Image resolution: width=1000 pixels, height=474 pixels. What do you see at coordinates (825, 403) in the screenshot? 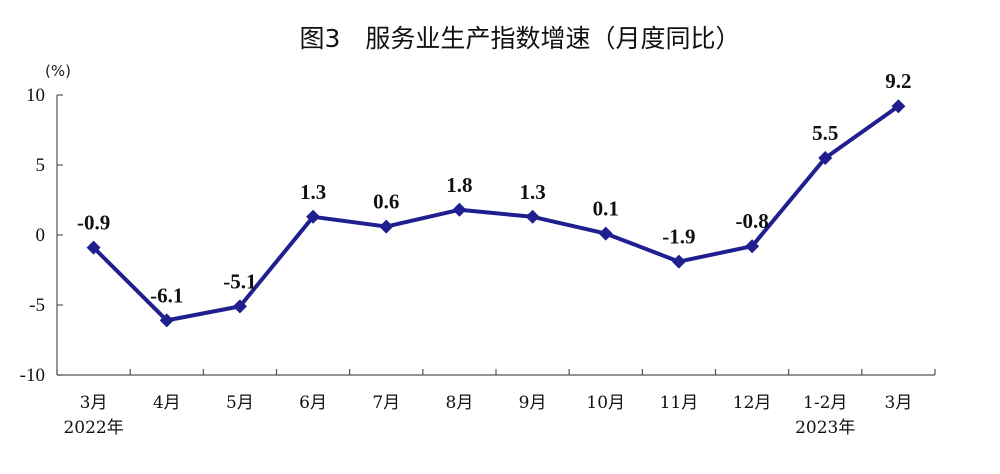
I see `x-tick-label: 1-2月` at bounding box center [825, 403].